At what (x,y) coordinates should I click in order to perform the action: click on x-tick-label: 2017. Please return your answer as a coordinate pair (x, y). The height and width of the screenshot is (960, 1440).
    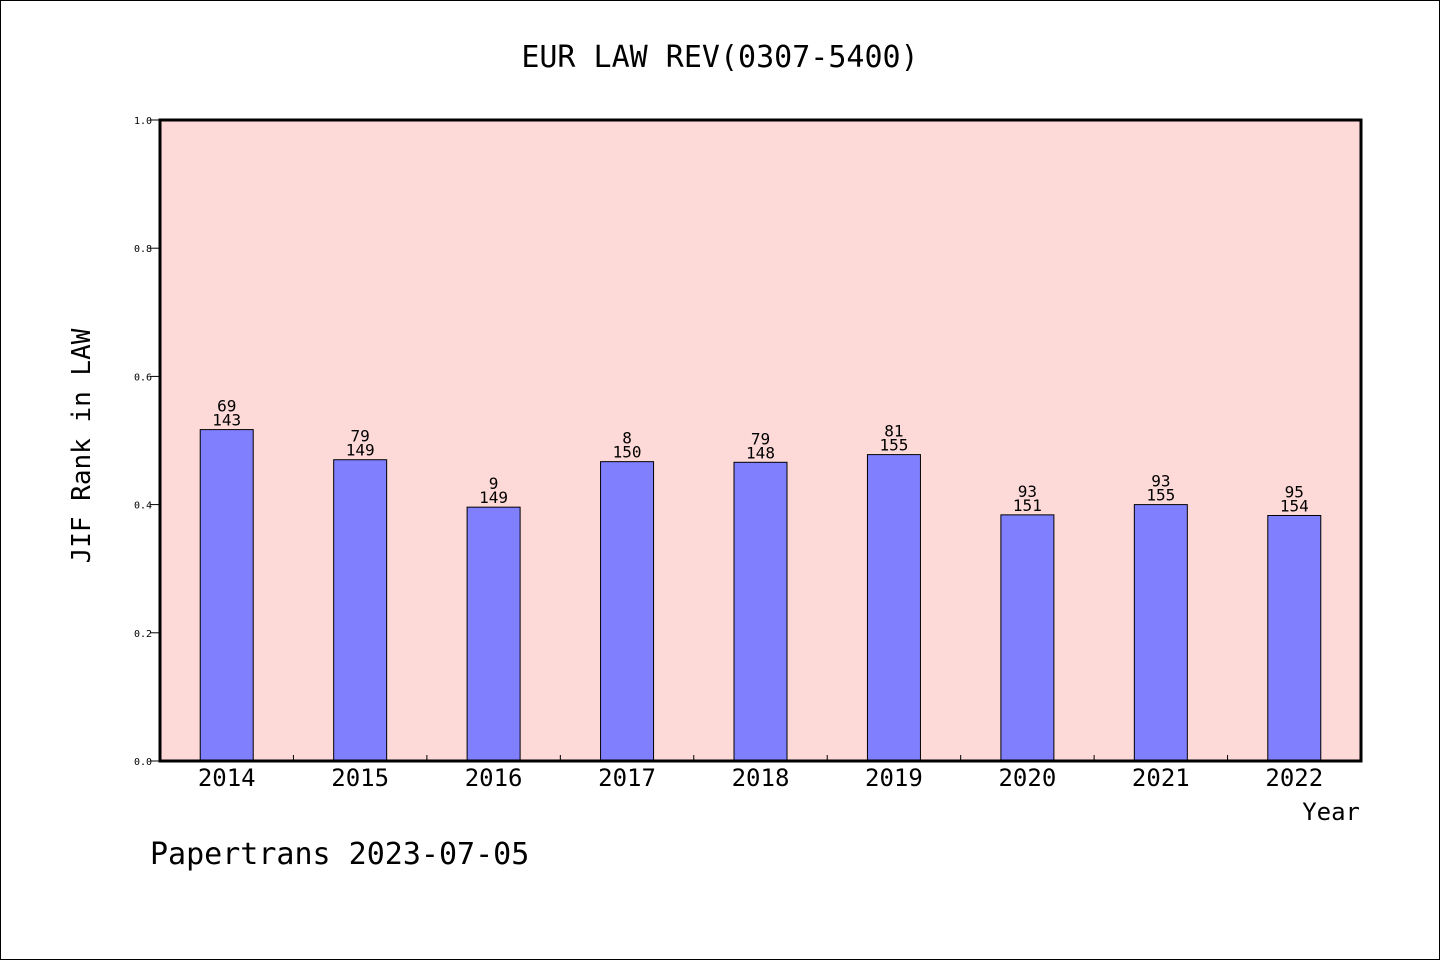
    Looking at the image, I should click on (627, 778).